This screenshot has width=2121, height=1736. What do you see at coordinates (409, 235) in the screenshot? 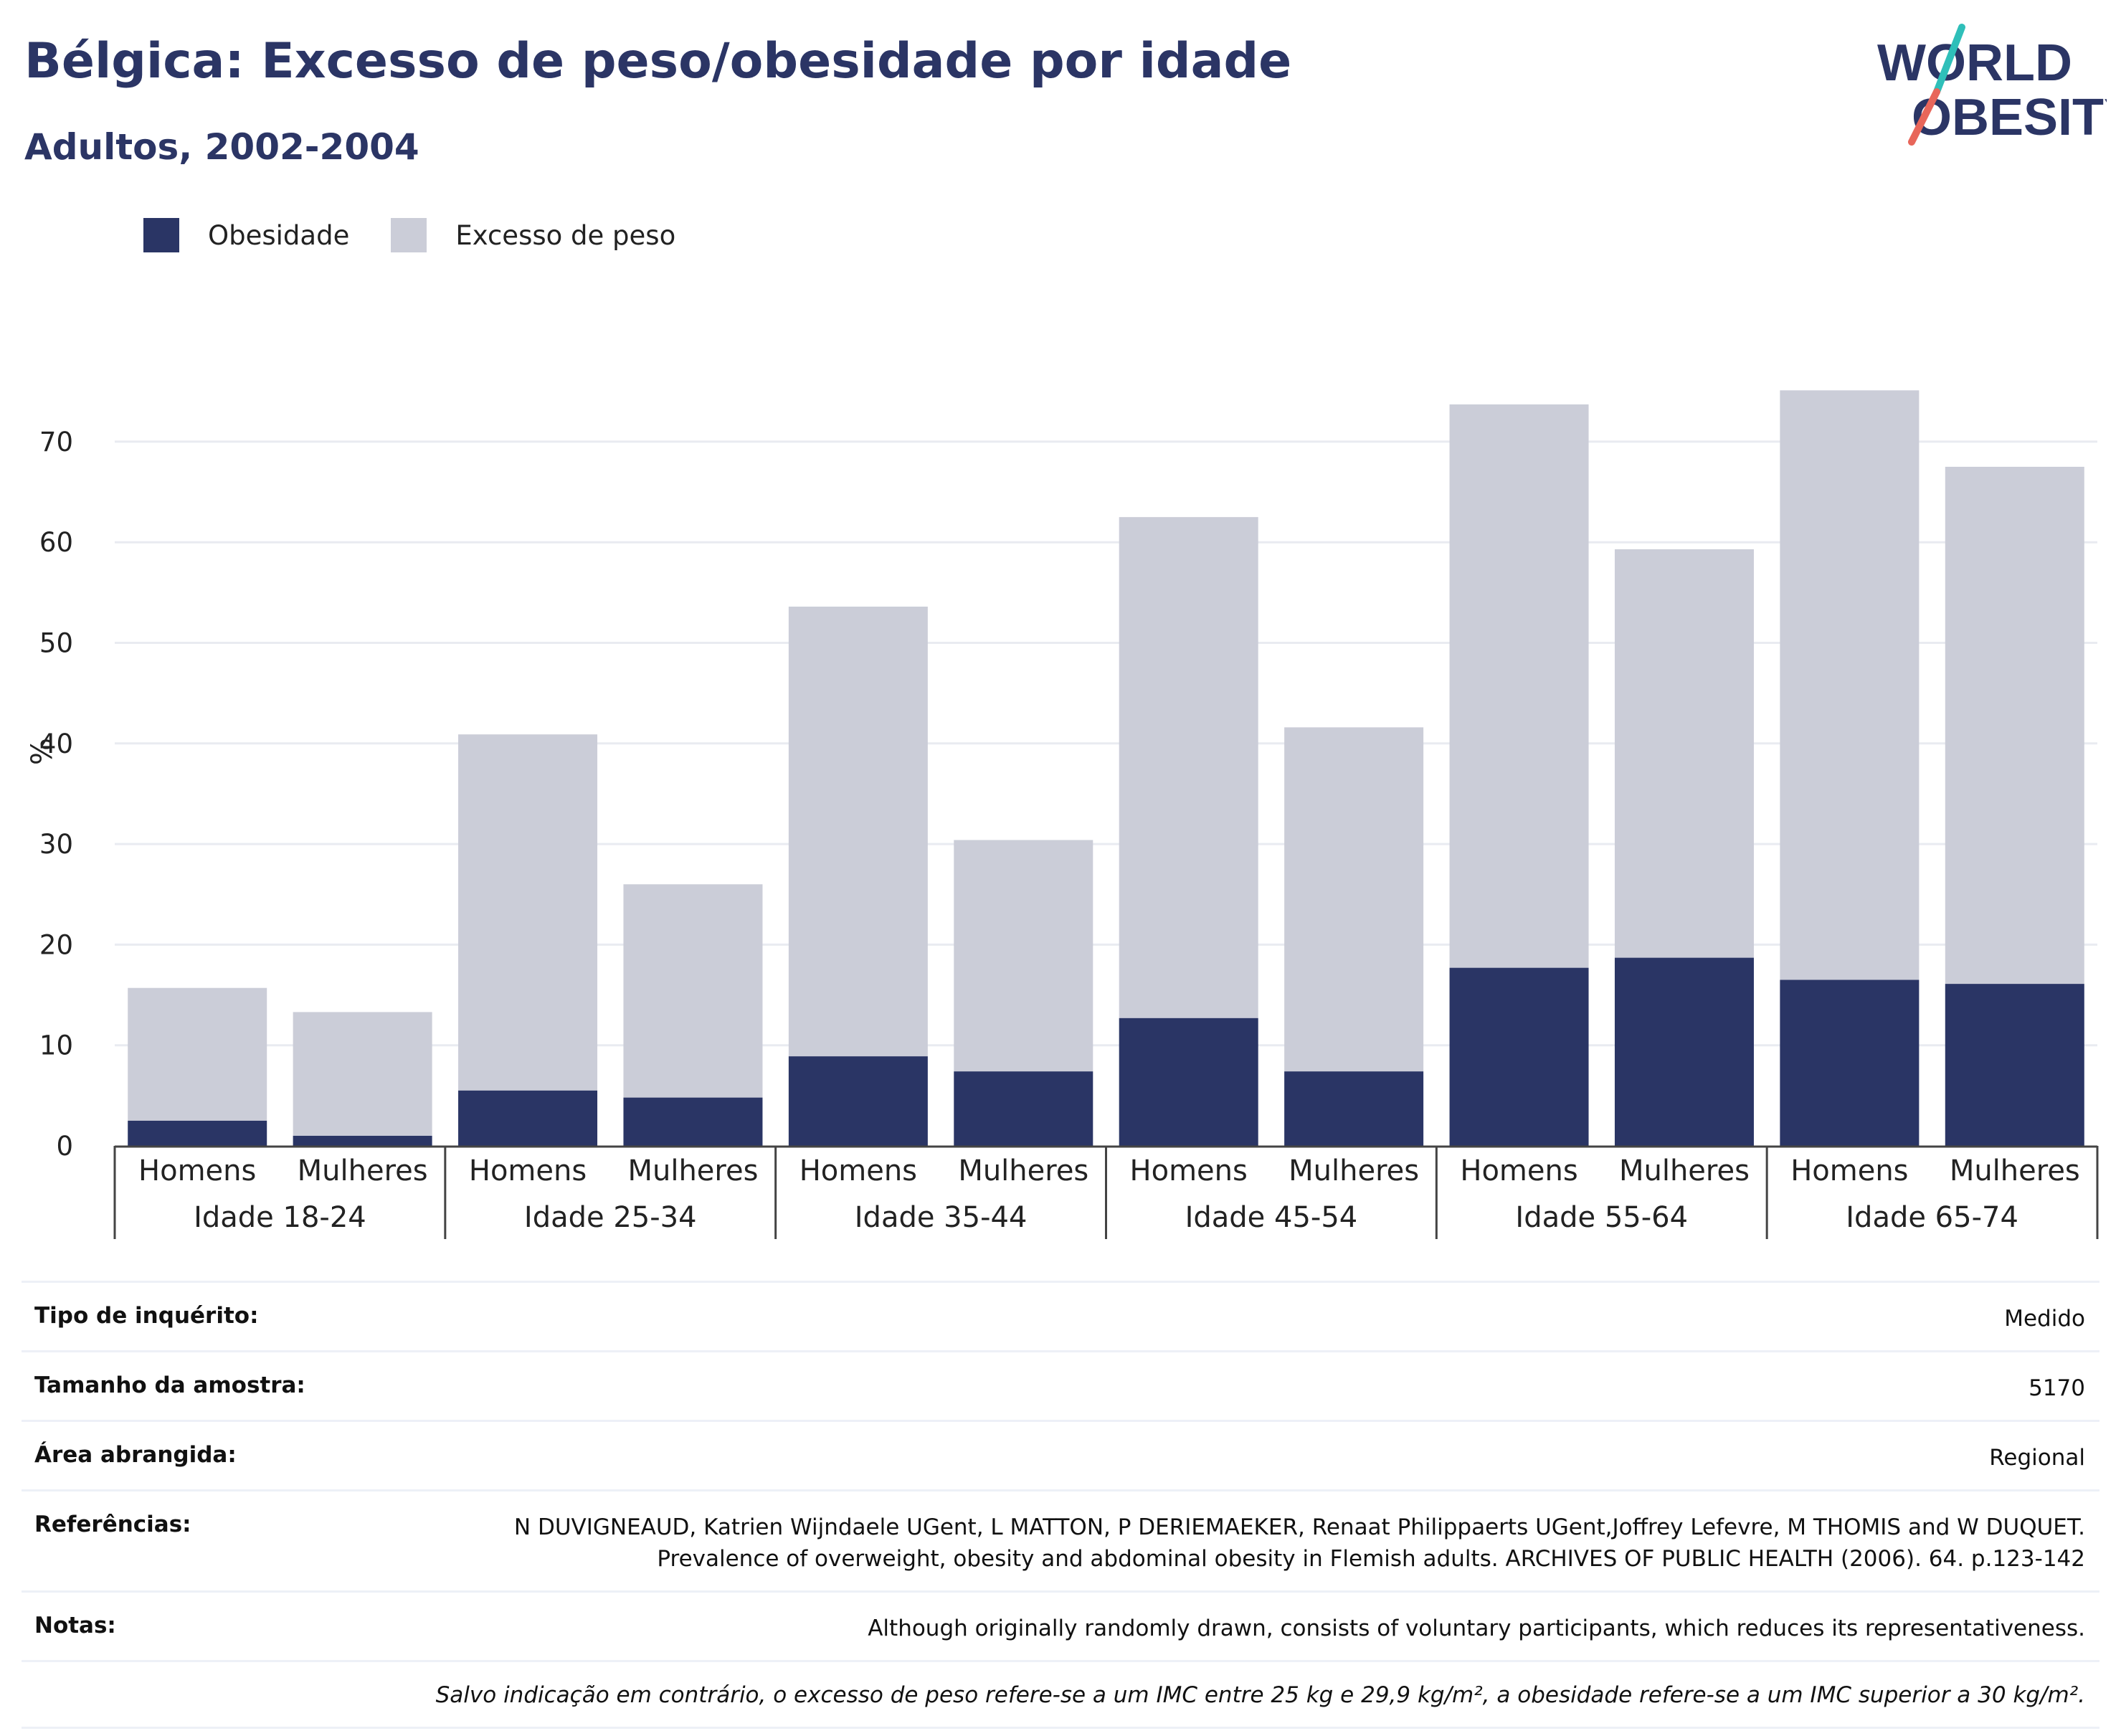
I see `legend-swatch-overweight` at bounding box center [409, 235].